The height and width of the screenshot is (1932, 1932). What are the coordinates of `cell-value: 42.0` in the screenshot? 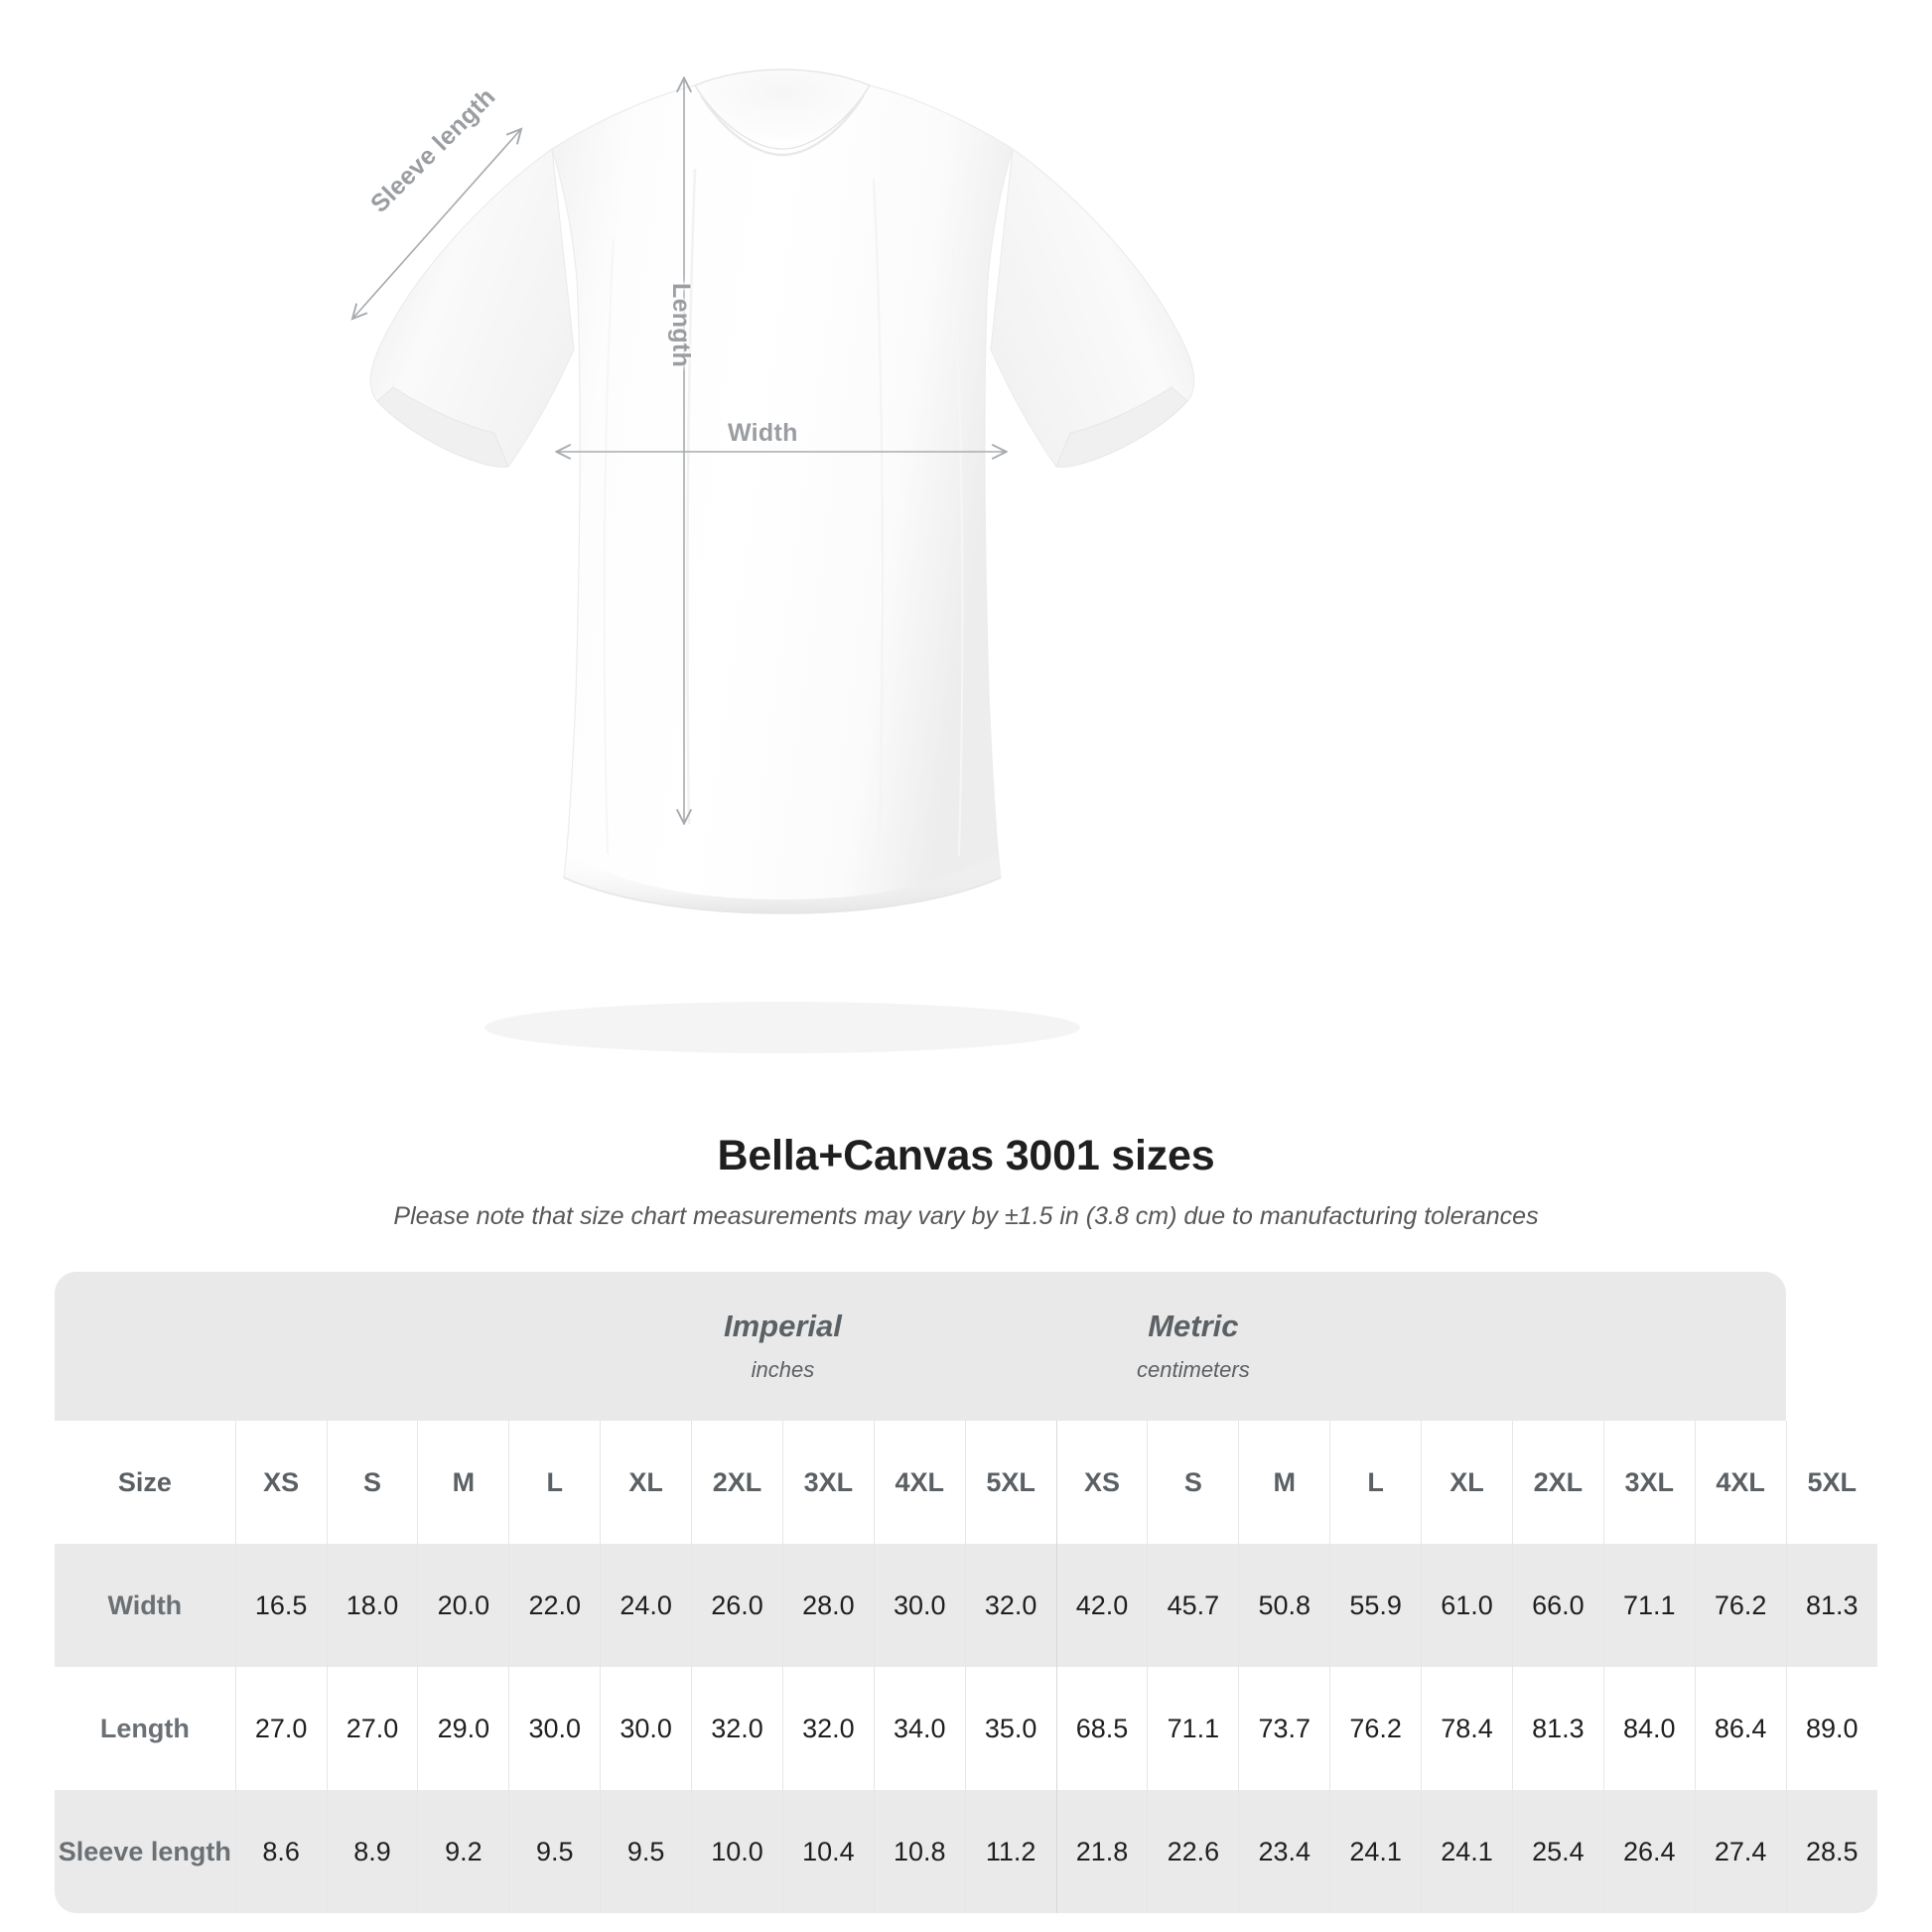 It's located at (1102, 1605).